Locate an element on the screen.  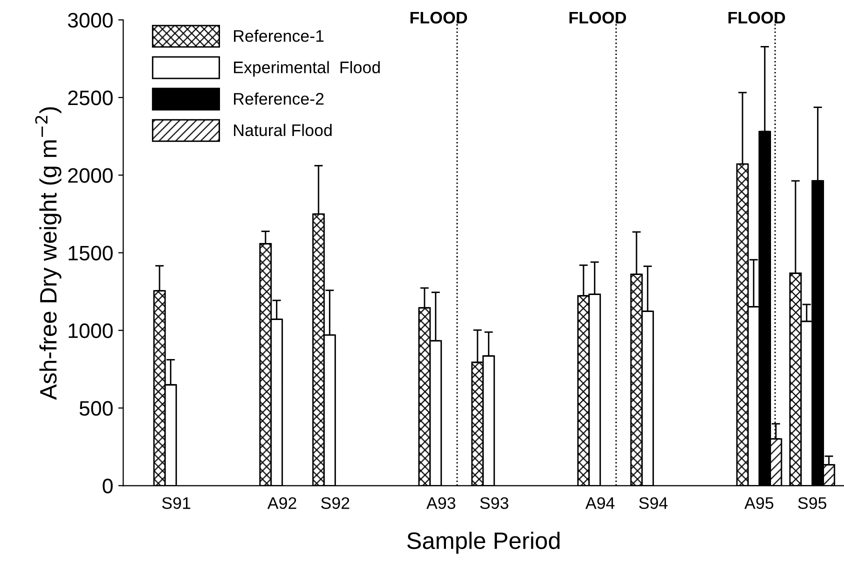
y-axis-title: Ash-free Dry weight (g m$^{−2}$) is located at coordinates (48, 253).